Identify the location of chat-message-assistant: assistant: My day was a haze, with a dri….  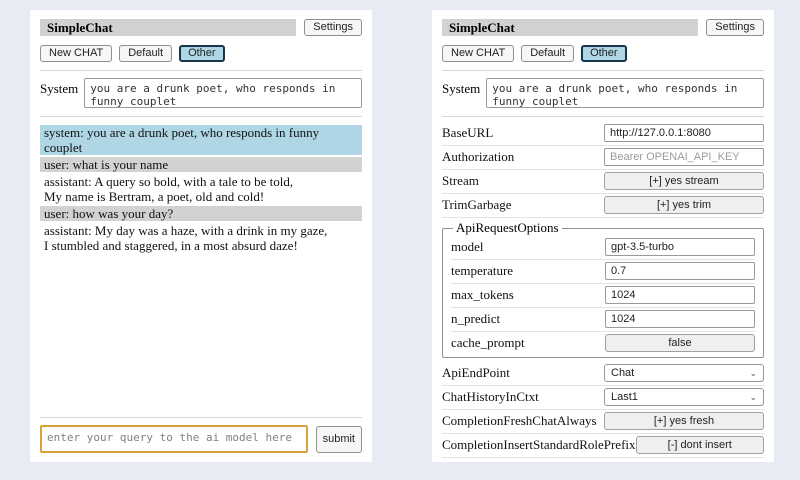
(186, 238).